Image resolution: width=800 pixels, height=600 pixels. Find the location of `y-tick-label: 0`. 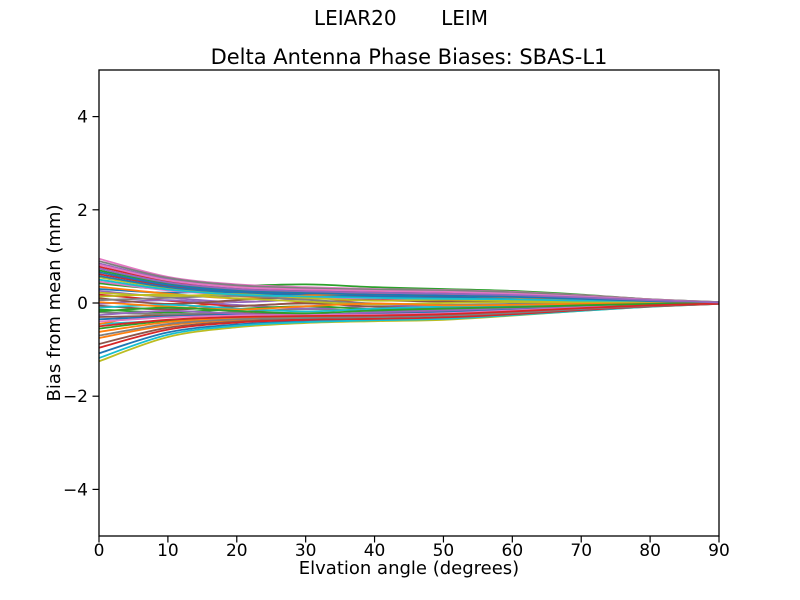

y-tick-label: 0 is located at coordinates (82, 304).